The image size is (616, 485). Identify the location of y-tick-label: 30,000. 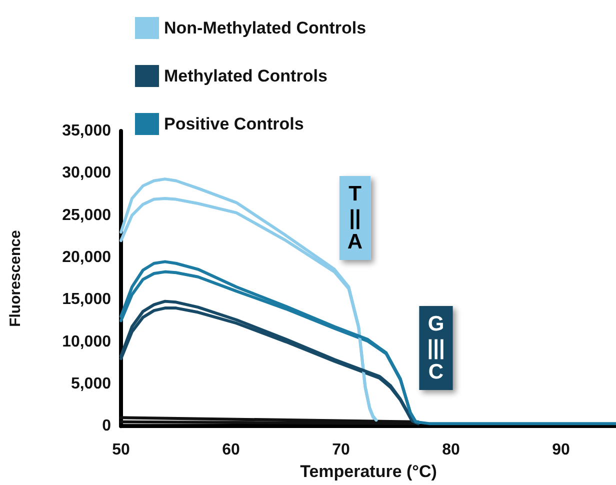
(87, 173).